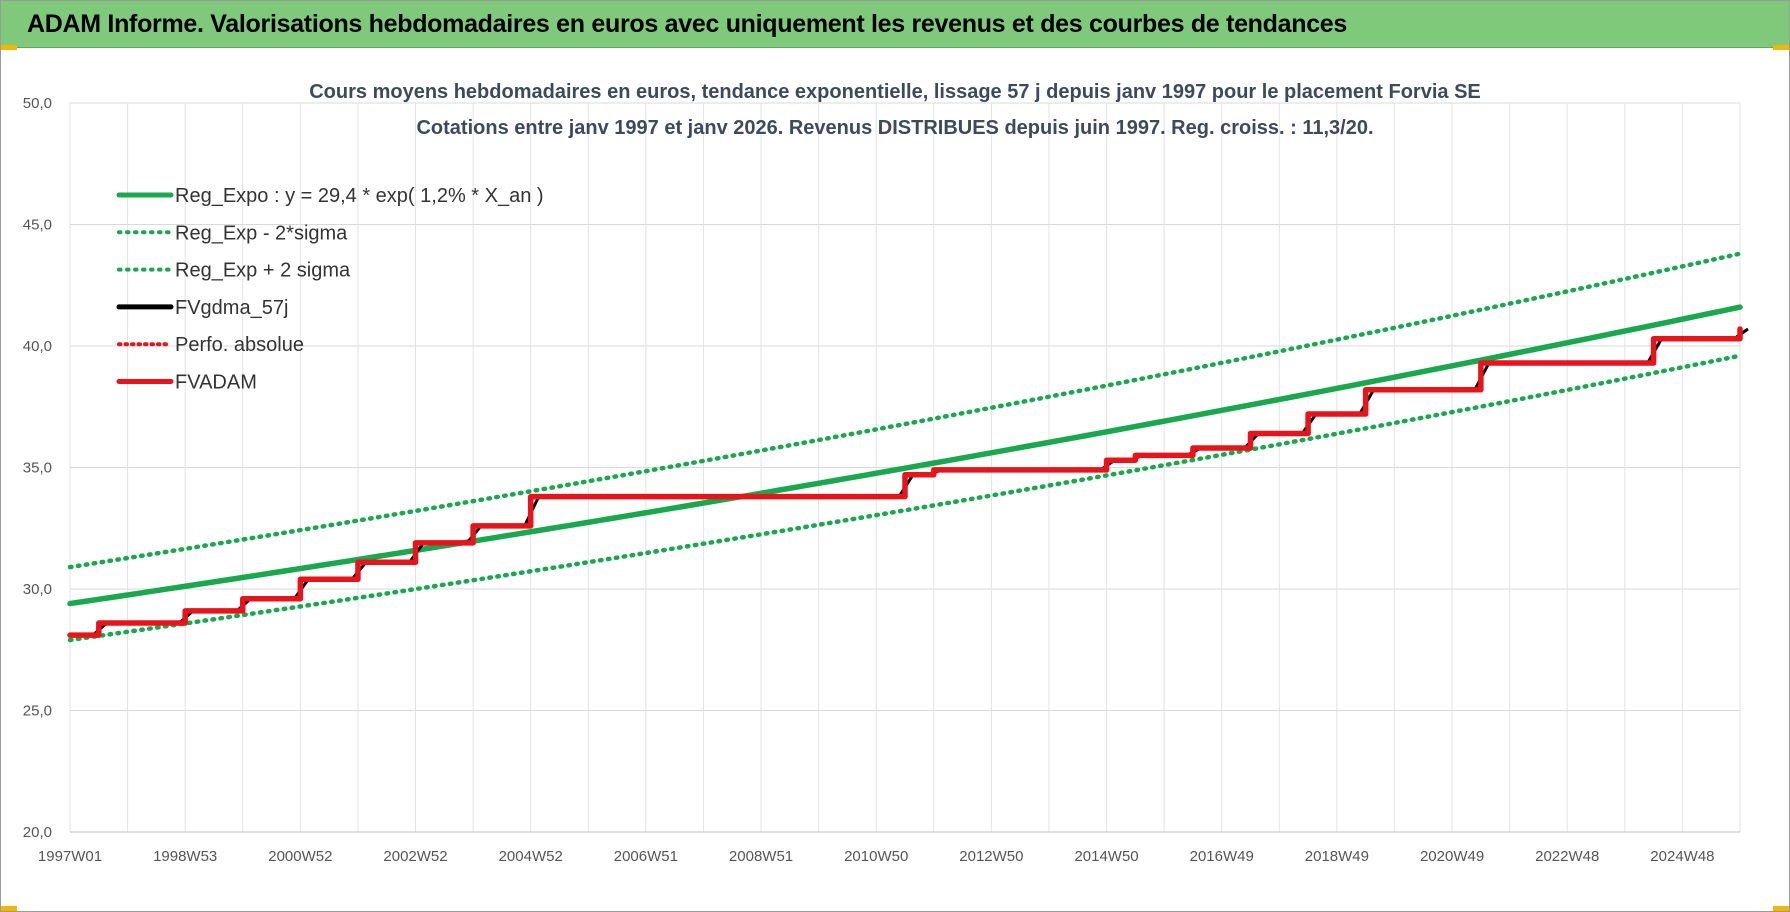 The height and width of the screenshot is (912, 1790). What do you see at coordinates (216, 383) in the screenshot?
I see `legend-label: FVADAM` at bounding box center [216, 383].